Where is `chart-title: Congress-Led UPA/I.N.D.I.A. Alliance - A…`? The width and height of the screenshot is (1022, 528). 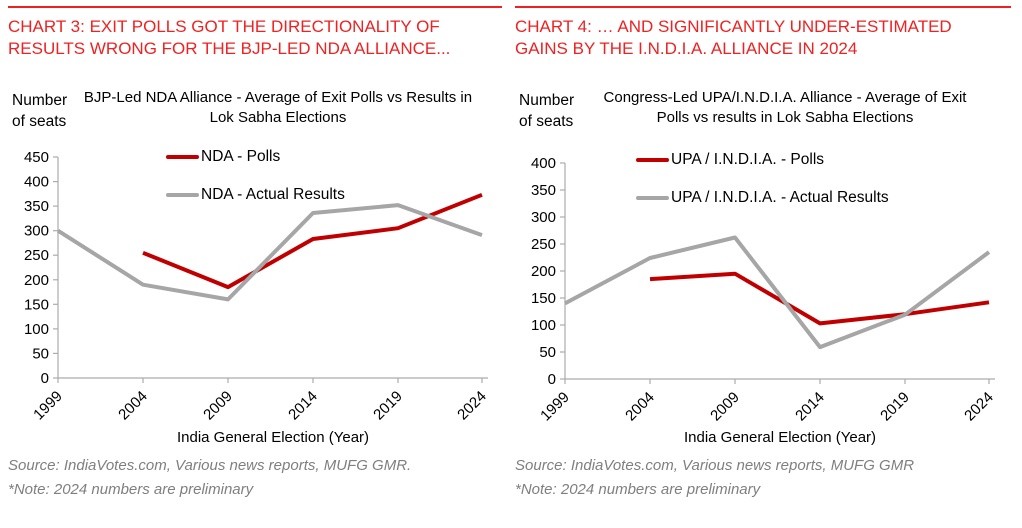 chart-title: Congress-Led UPA/I.N.D.I.A. Alliance - A… is located at coordinates (785, 107).